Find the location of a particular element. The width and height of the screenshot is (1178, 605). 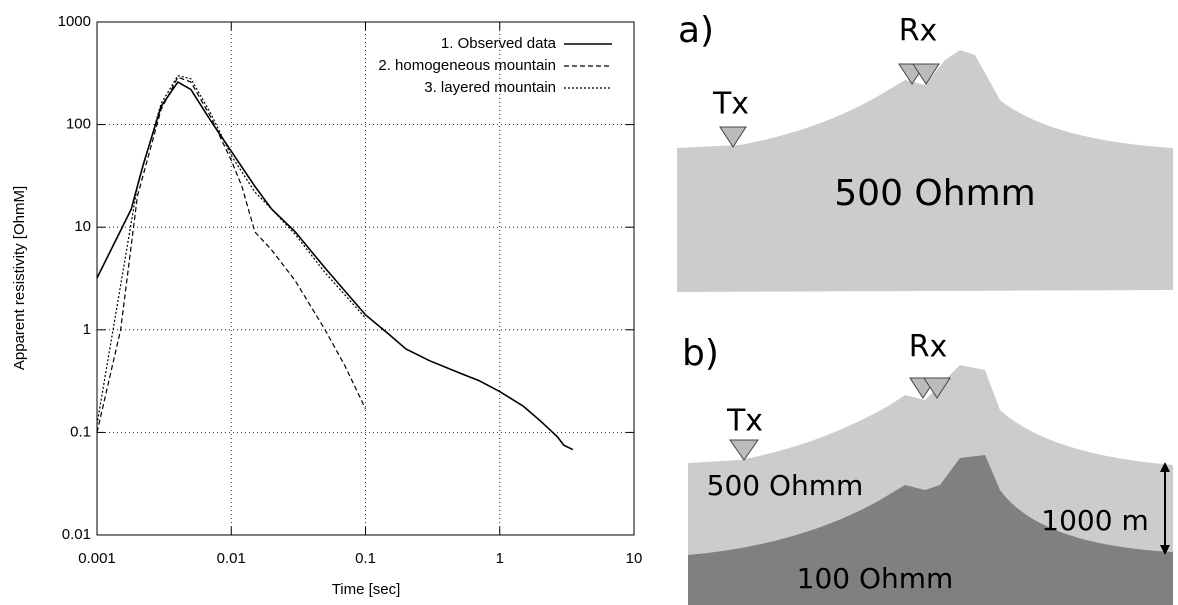

y-tick-label: 1000 is located at coordinates (74, 21).